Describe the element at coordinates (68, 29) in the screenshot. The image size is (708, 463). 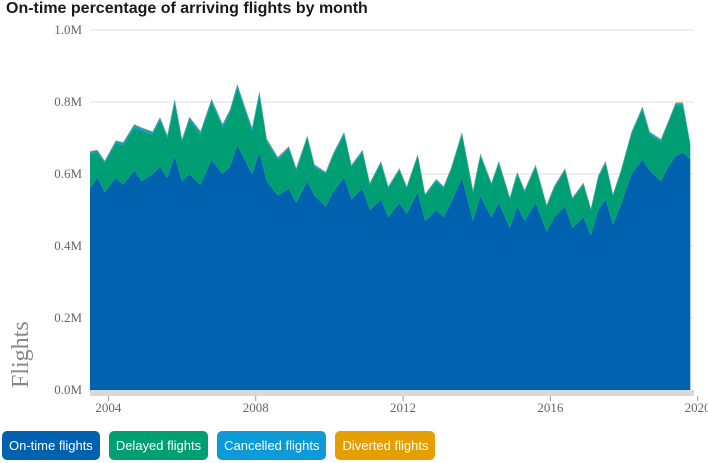
I see `y-tick-label: 1.0M` at that location.